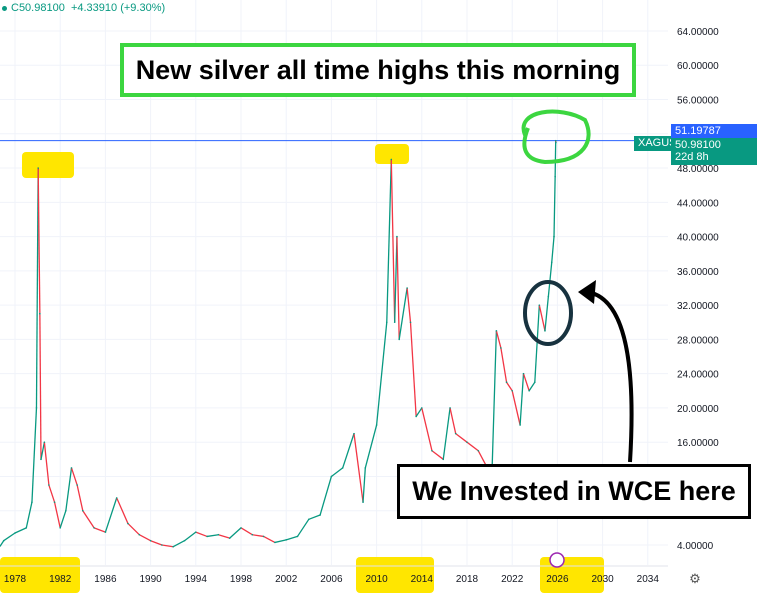 The height and width of the screenshot is (595, 761). What do you see at coordinates (698, 169) in the screenshot?
I see `y-tick-label: 48.00000` at bounding box center [698, 169].